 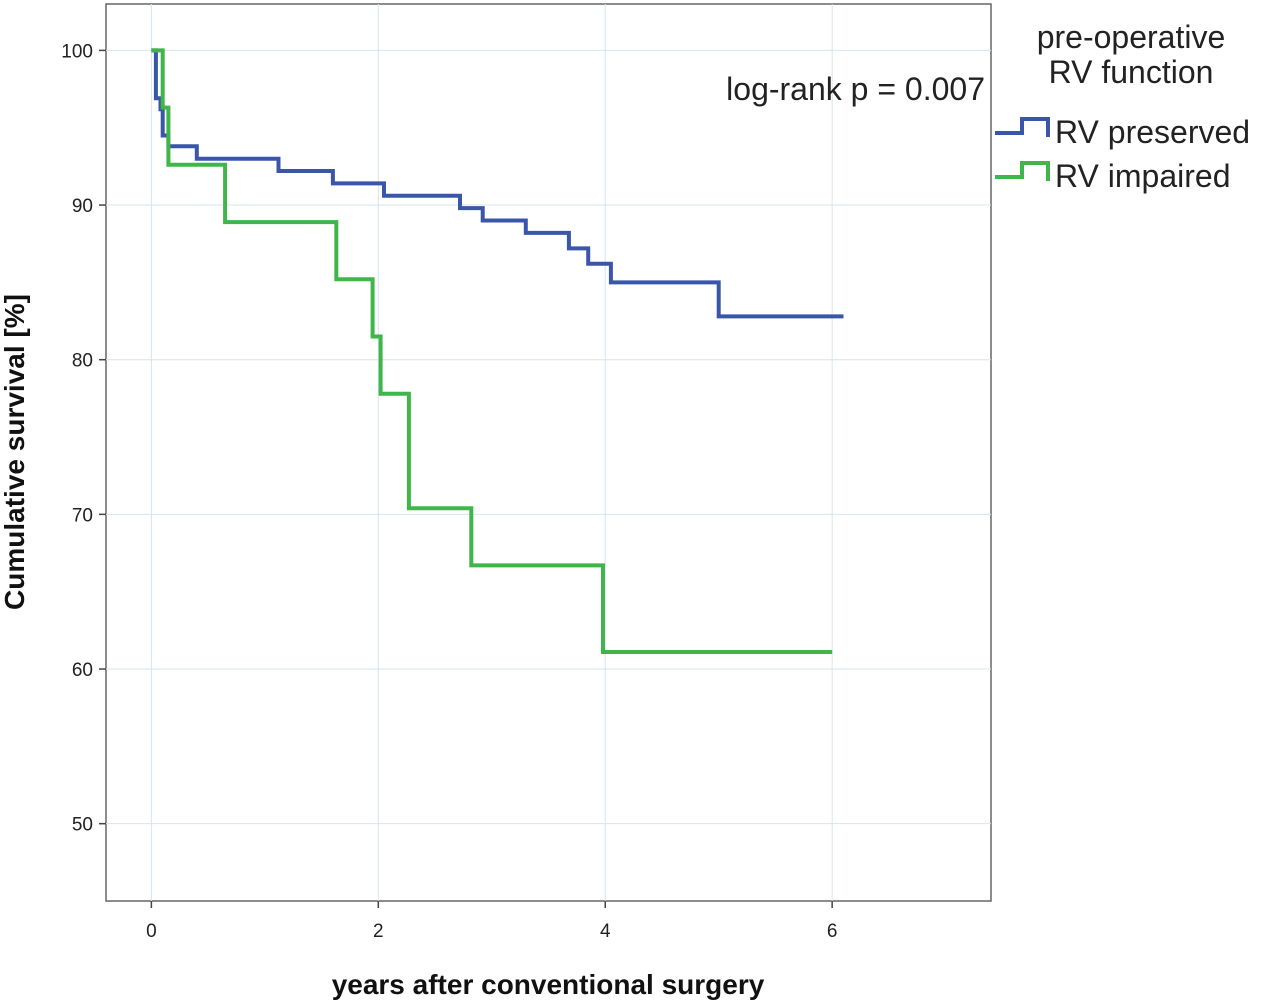 What do you see at coordinates (82, 206) in the screenshot?
I see `y-tick-label-90: 90` at bounding box center [82, 206].